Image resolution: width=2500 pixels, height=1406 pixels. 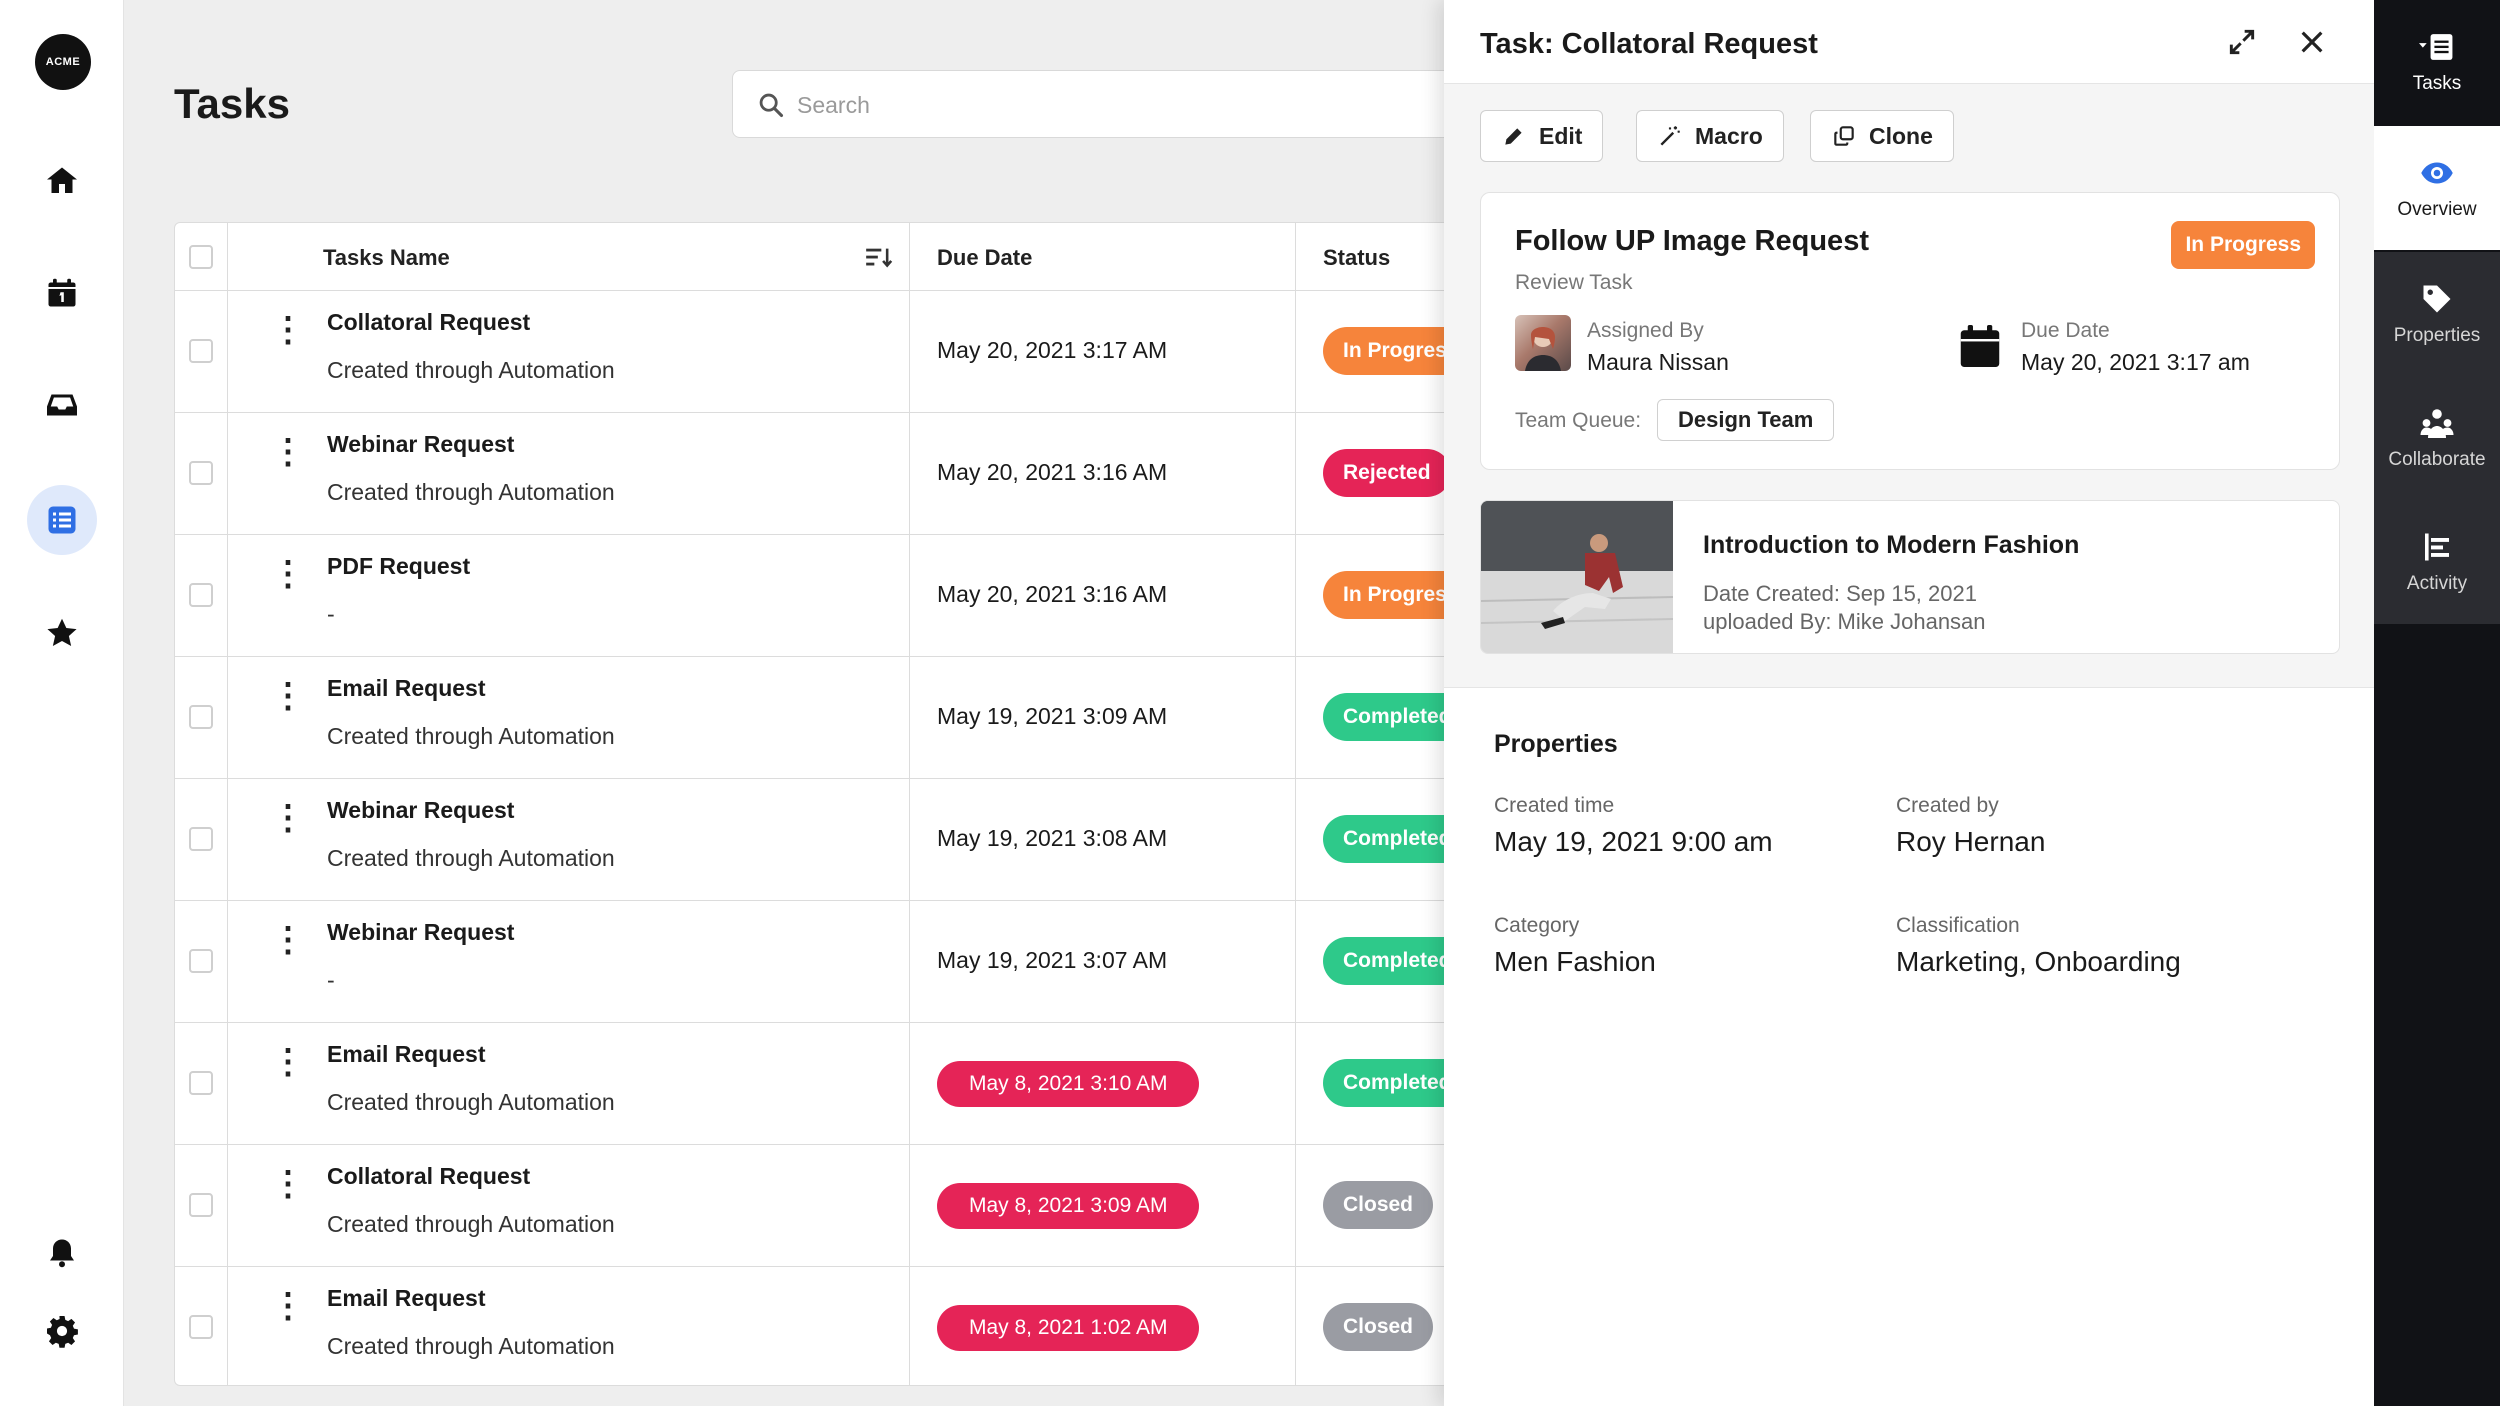 I want to click on team-queue-chip: Design Team, so click(x=1746, y=420).